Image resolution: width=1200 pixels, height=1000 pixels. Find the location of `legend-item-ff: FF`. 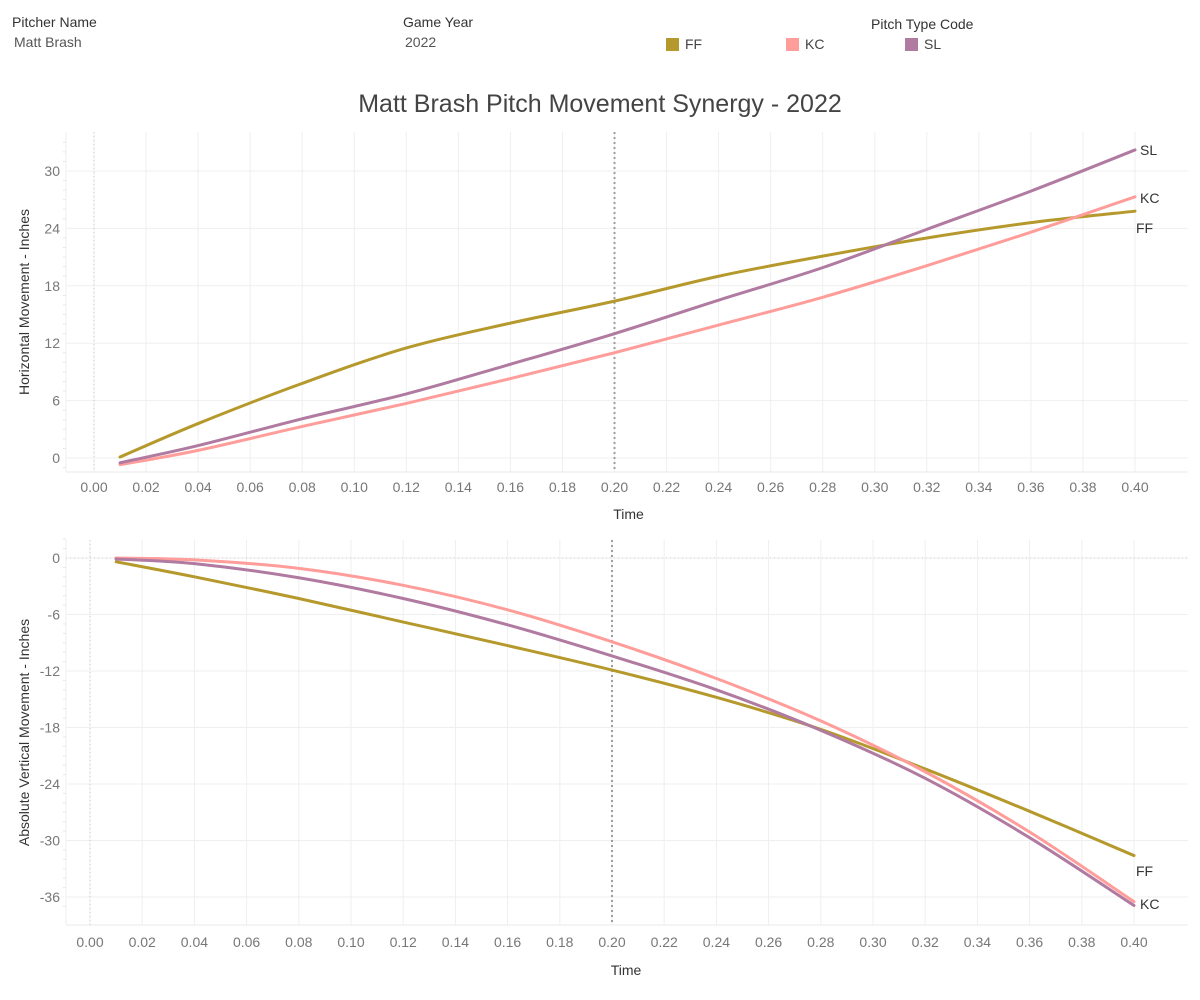

legend-item-ff: FF is located at coordinates (684, 44).